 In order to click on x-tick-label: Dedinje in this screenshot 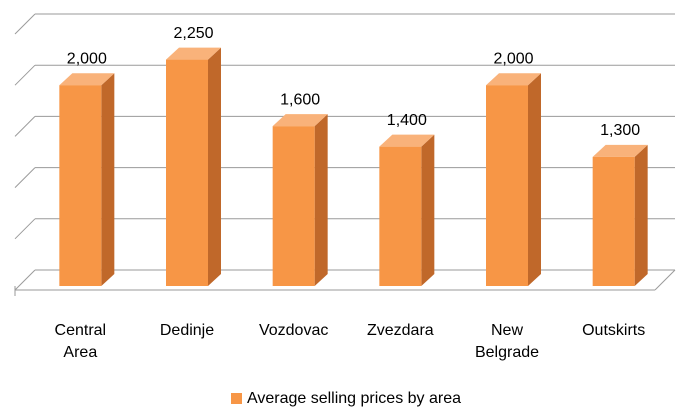, I will do `click(187, 330)`.